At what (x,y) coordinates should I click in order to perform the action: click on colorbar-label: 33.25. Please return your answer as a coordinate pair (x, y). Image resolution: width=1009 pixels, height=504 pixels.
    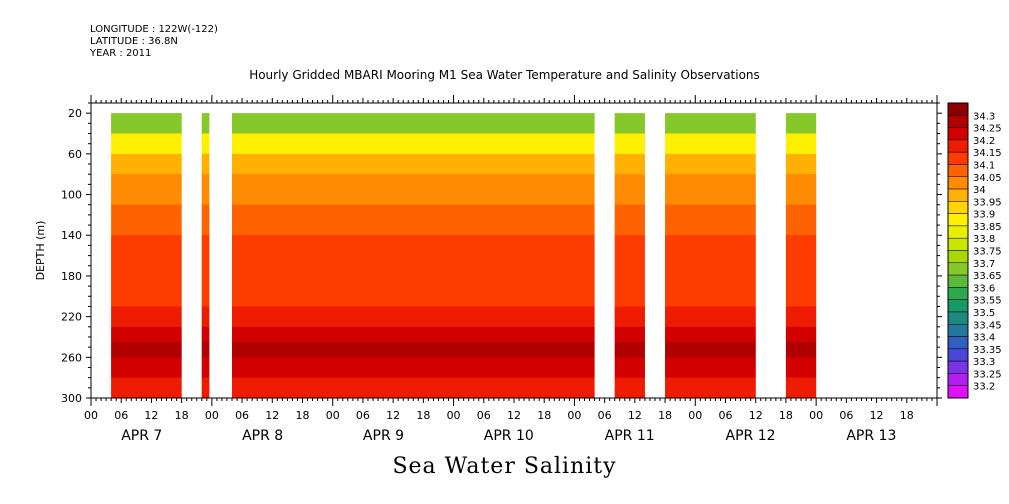
    Looking at the image, I should click on (987, 374).